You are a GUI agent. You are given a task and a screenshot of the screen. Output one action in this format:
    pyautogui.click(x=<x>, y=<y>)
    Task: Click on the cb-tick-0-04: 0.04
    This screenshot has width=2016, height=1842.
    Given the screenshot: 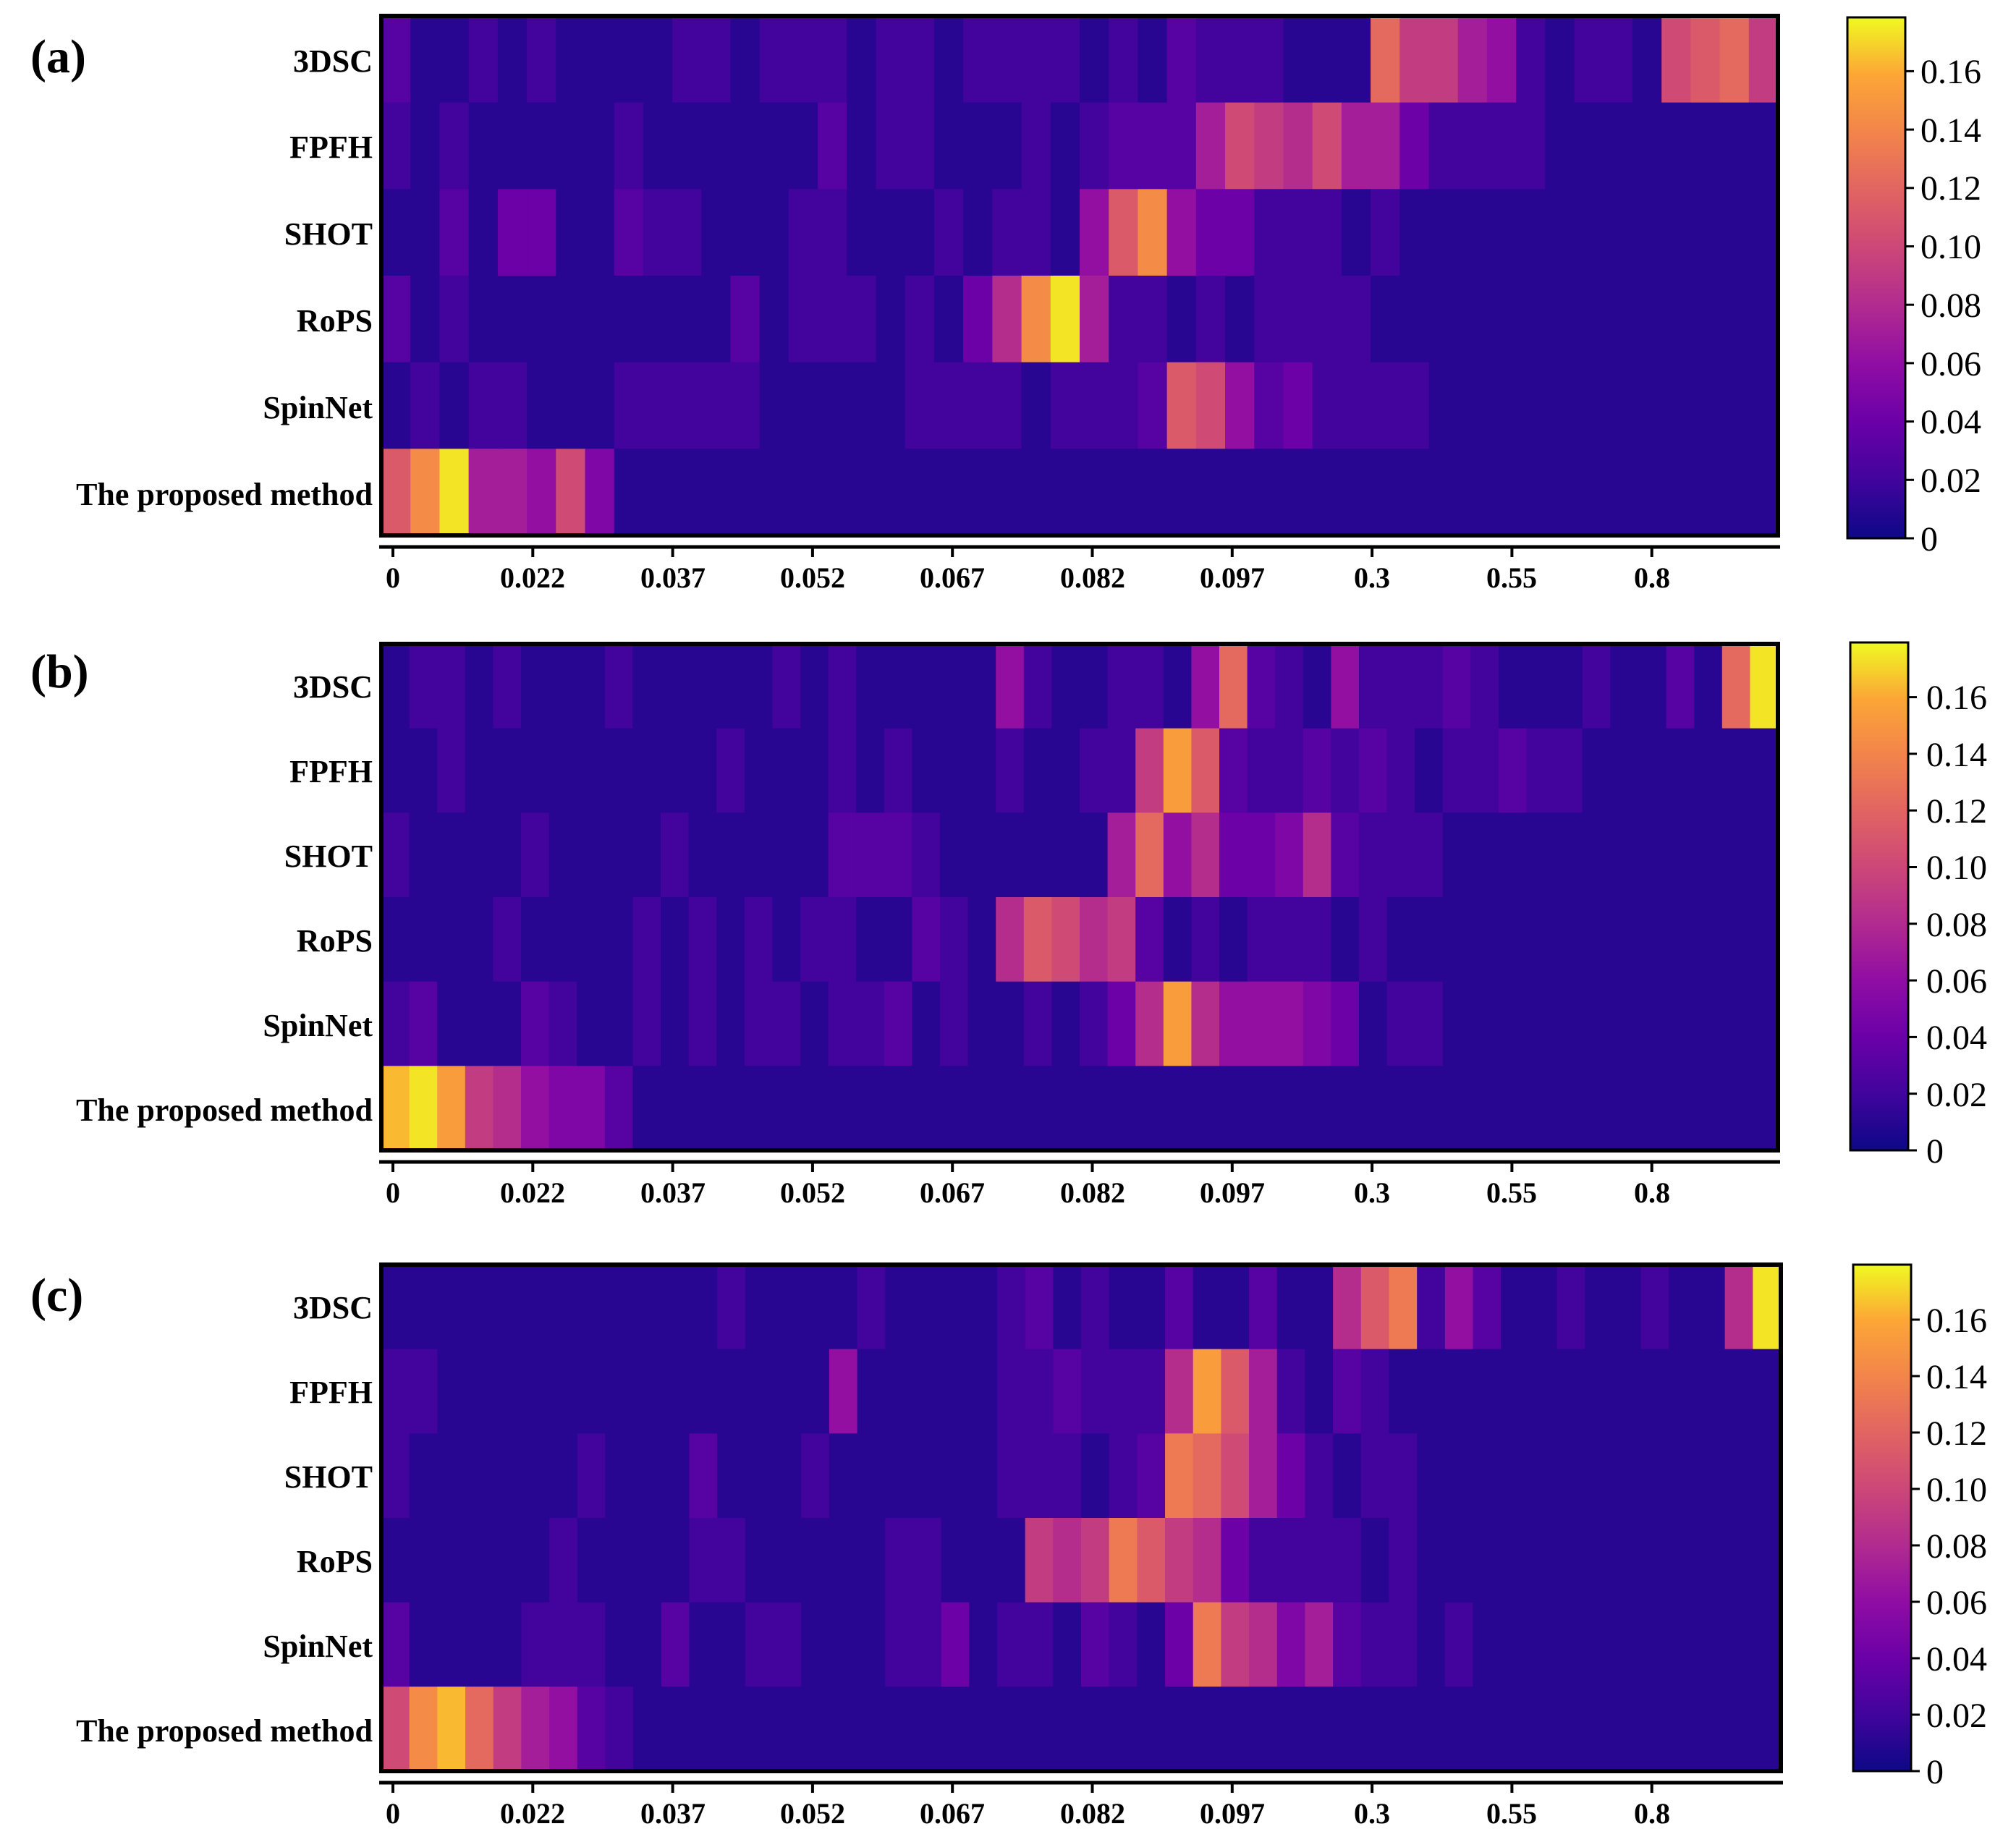 What is the action you would take?
    pyautogui.click(x=1957, y=1659)
    